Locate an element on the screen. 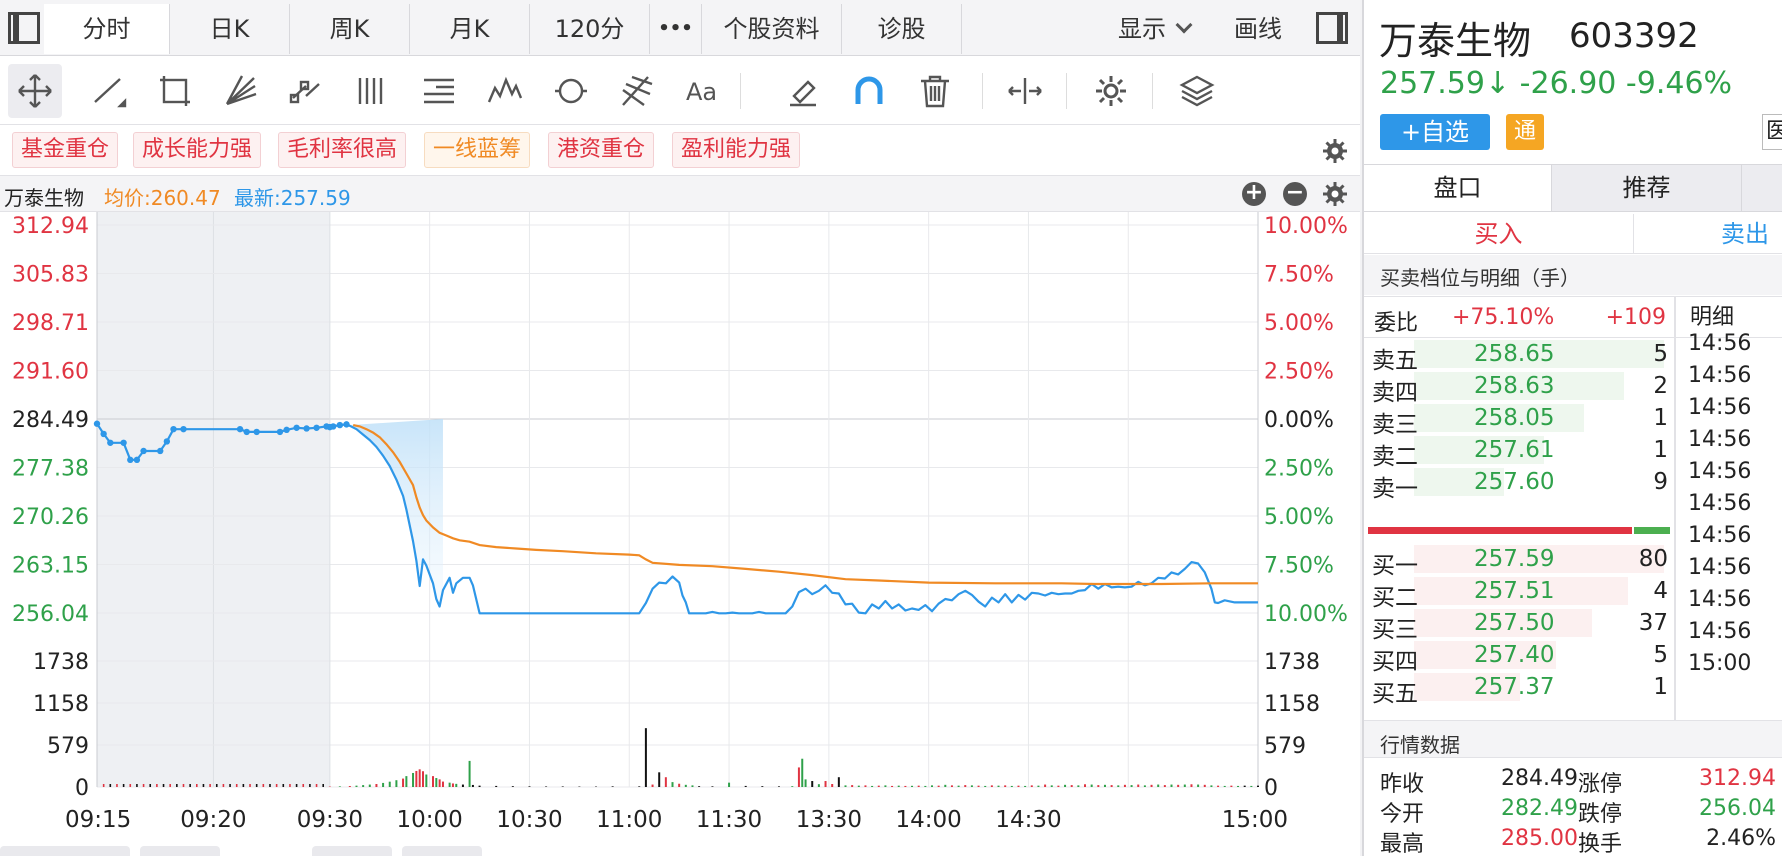 The image size is (1782, 856). tag-growth: 成长能力强 is located at coordinates (197, 150).